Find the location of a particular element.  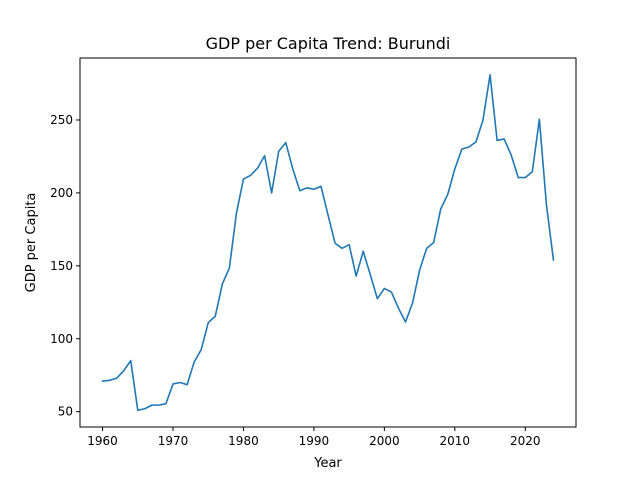

x-tick-label: 2020 is located at coordinates (525, 441).